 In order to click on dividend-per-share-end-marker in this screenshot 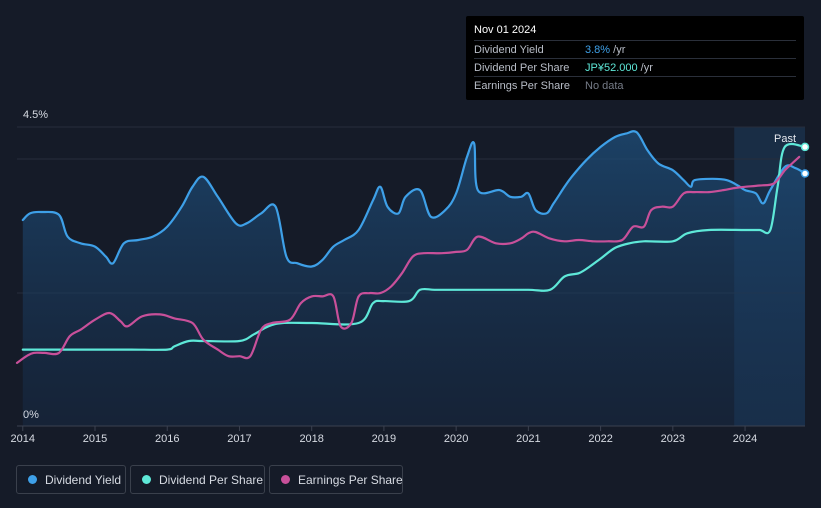, I will do `click(805, 147)`.